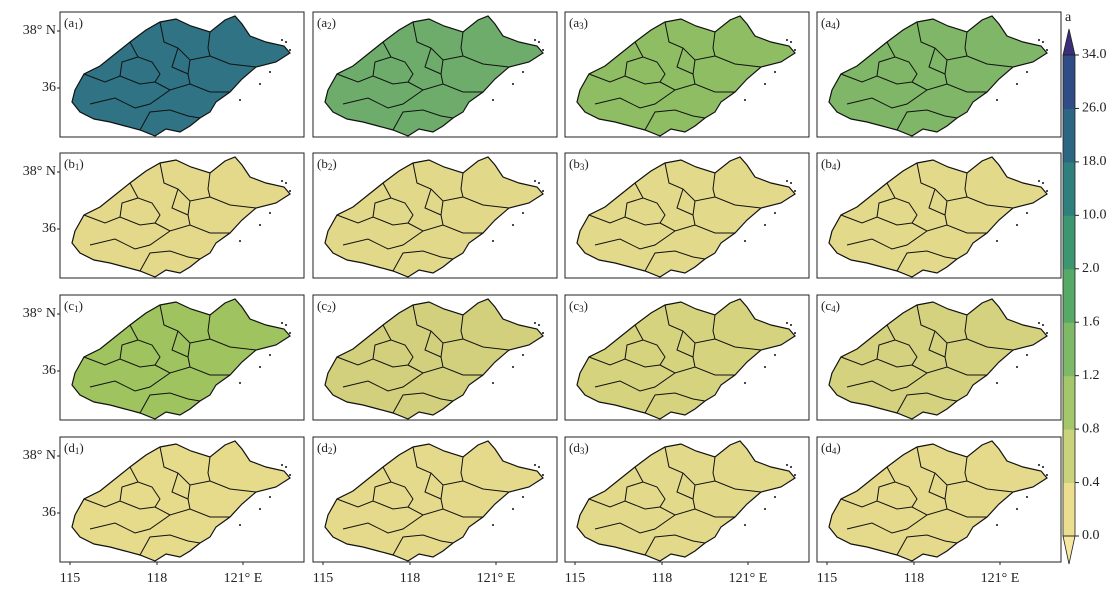 The height and width of the screenshot is (600, 1112). I want to click on panel-label: (a3), so click(578, 23).